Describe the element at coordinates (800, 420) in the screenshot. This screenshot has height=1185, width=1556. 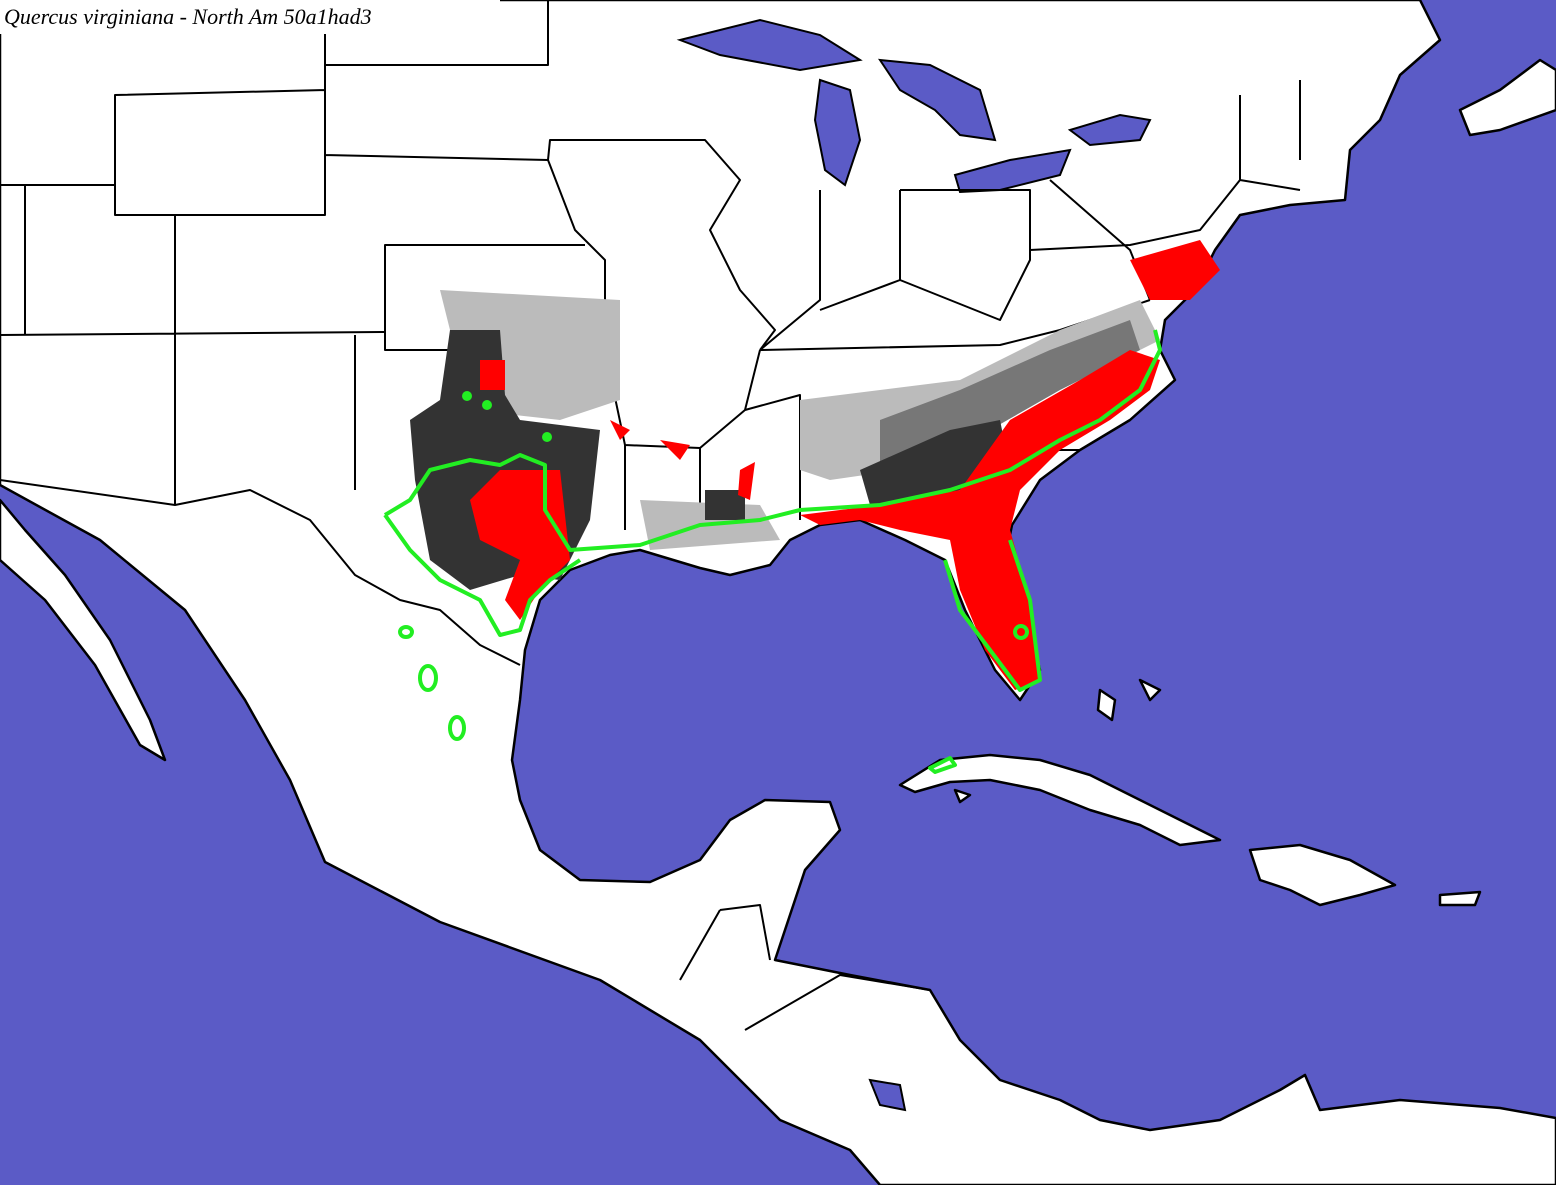
I see `suitability-low` at that location.